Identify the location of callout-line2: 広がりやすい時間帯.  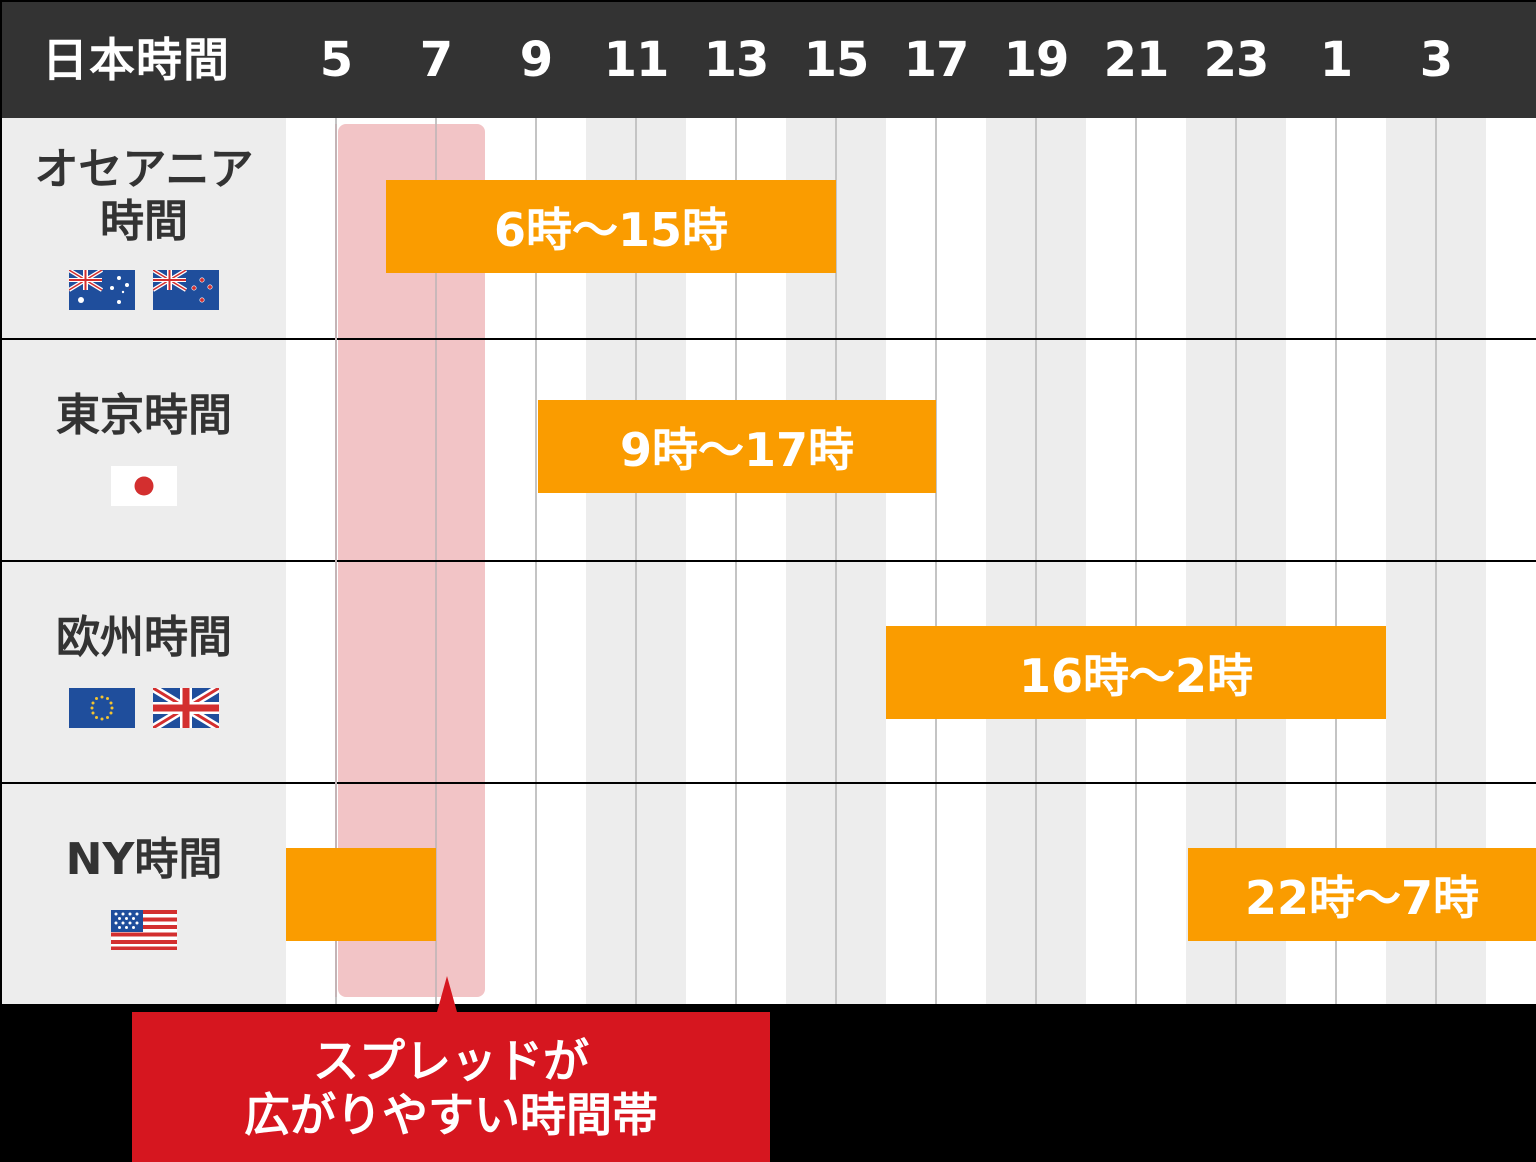
(451, 1115).